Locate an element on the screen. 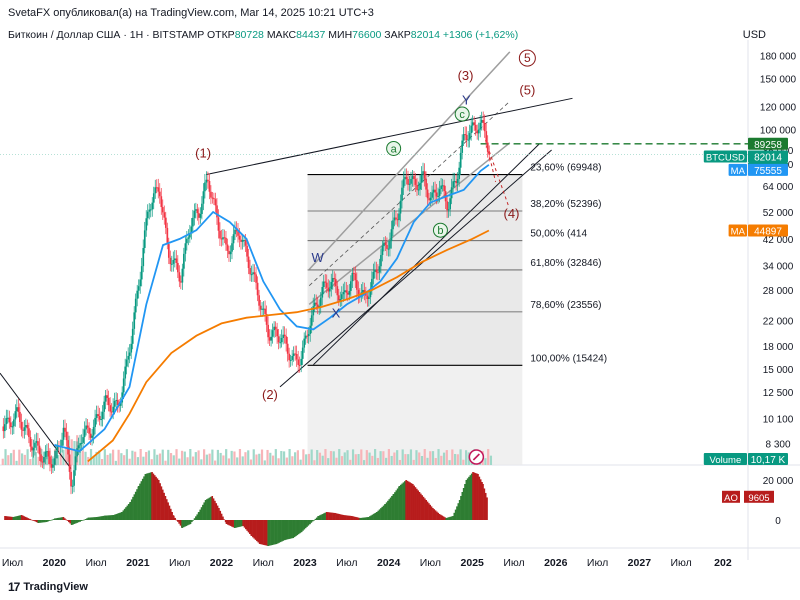 This screenshot has width=800, height=600. high-value: 84437 is located at coordinates (311, 35).